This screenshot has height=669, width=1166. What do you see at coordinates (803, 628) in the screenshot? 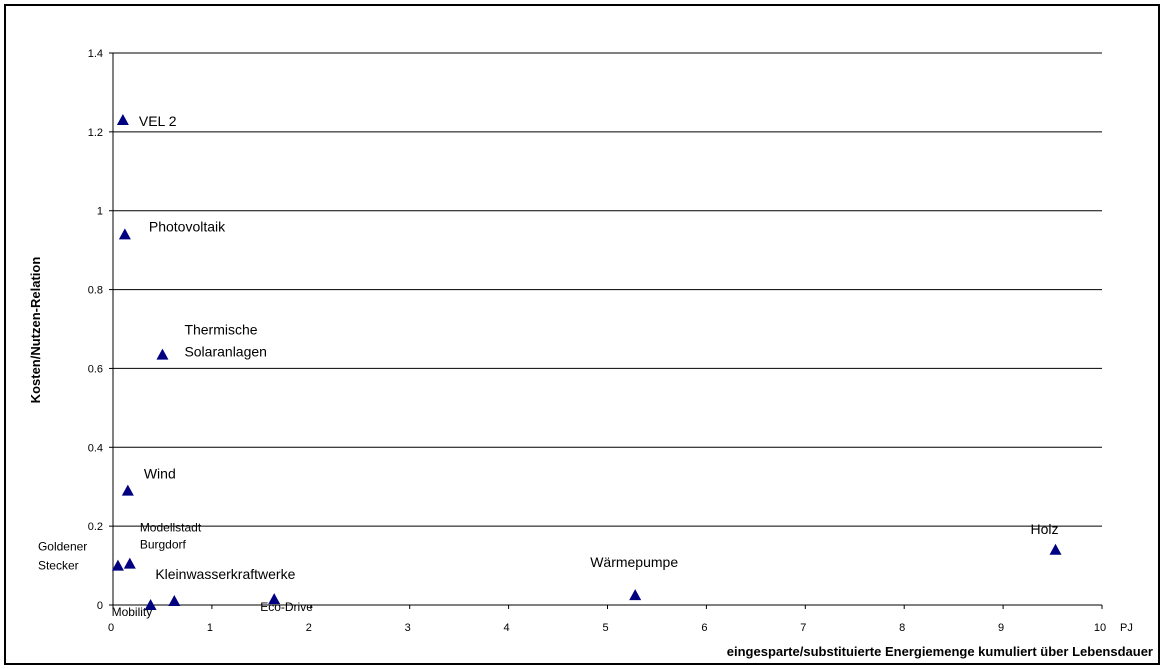
I see `x-tick-label: 7` at bounding box center [803, 628].